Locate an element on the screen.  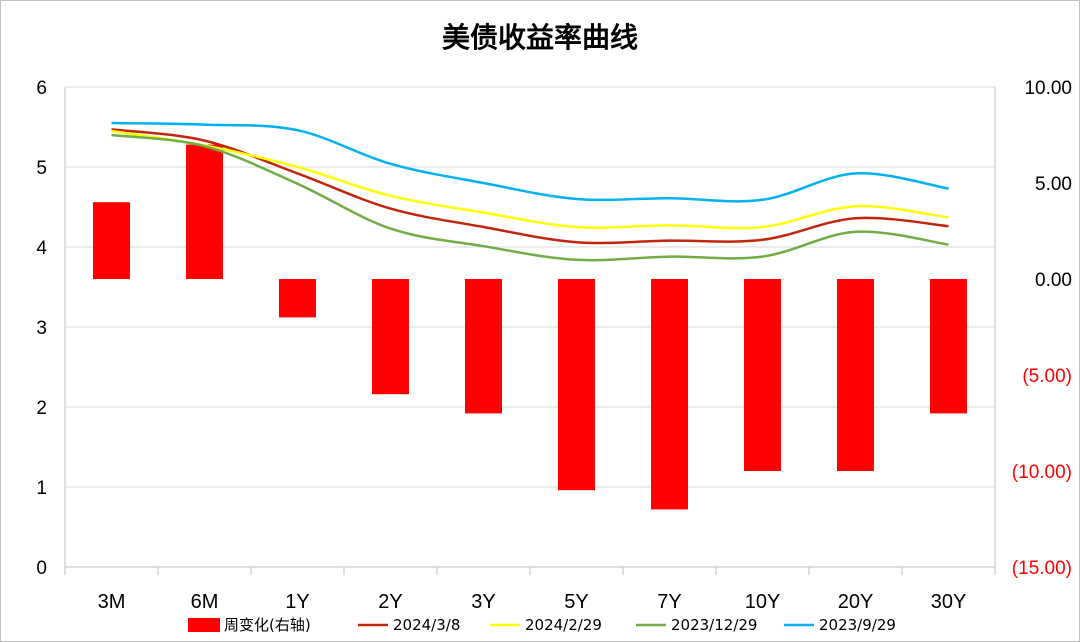
left-tick-label: 6 is located at coordinates (41, 88).